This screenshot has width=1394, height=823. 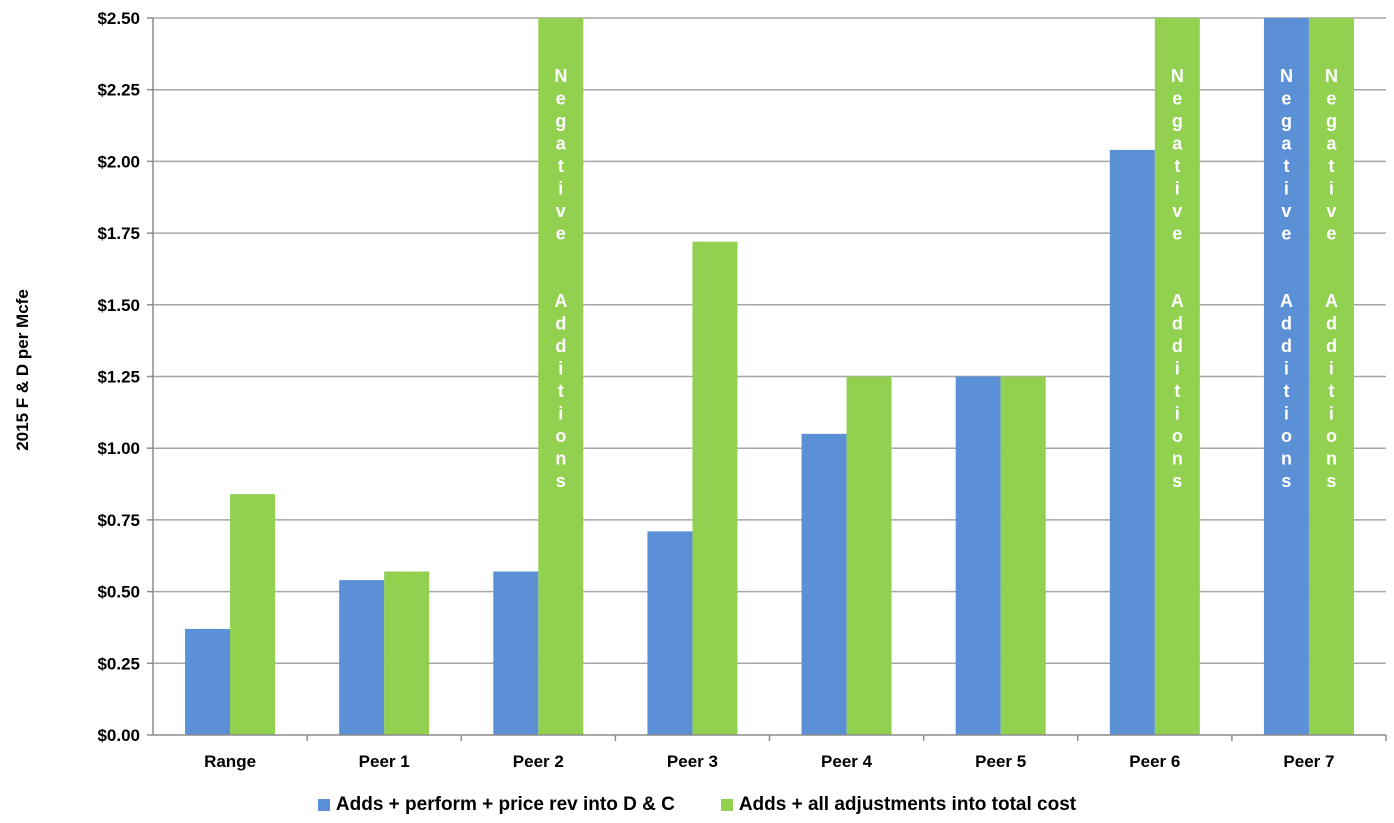 What do you see at coordinates (505, 804) in the screenshot?
I see `legend-label-series-1: Adds + perform + price rev into D & C` at bounding box center [505, 804].